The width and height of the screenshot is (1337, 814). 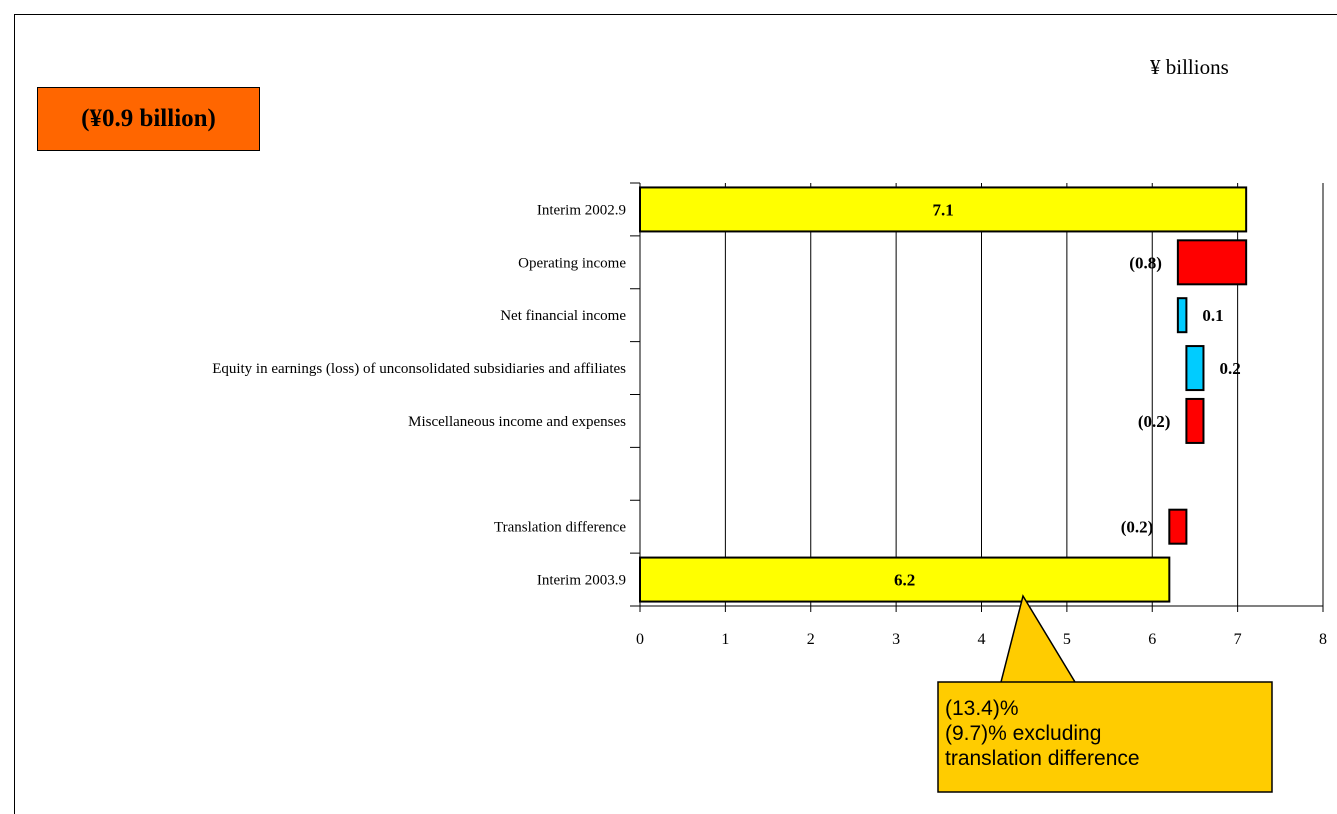 I want to click on x-tick-label: 3, so click(x=896, y=639).